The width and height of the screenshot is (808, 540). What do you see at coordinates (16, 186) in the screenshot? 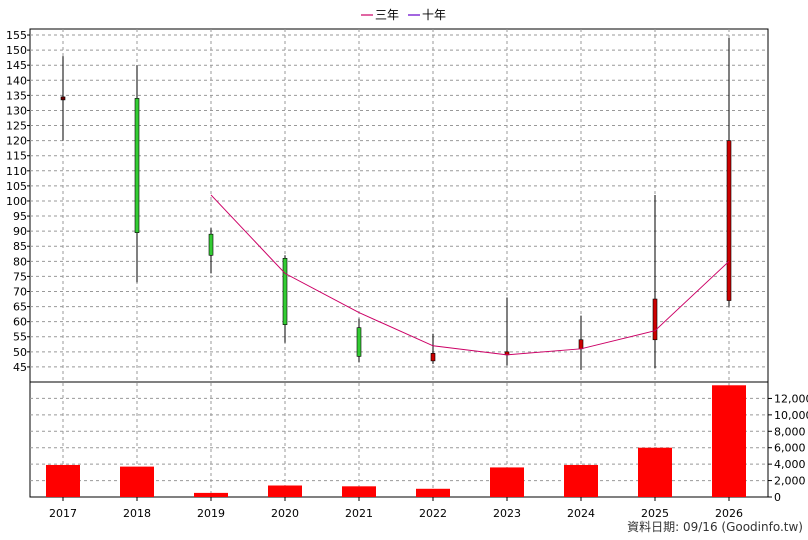
I see `price-tick-label: 105` at bounding box center [16, 186].